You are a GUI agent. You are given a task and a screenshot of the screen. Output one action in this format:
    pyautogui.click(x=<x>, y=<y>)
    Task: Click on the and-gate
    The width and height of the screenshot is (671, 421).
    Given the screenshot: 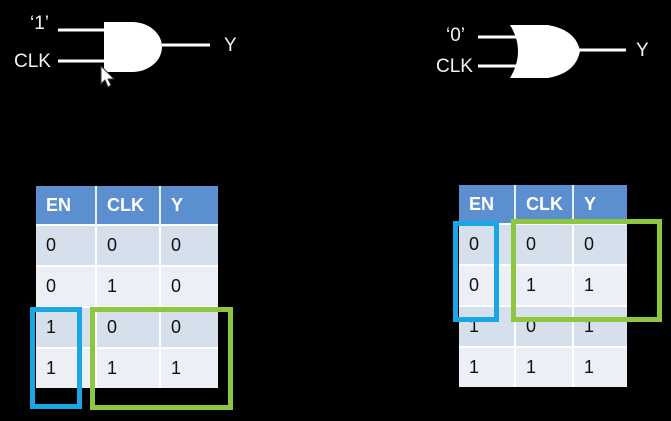 What is the action you would take?
    pyautogui.click(x=134, y=47)
    